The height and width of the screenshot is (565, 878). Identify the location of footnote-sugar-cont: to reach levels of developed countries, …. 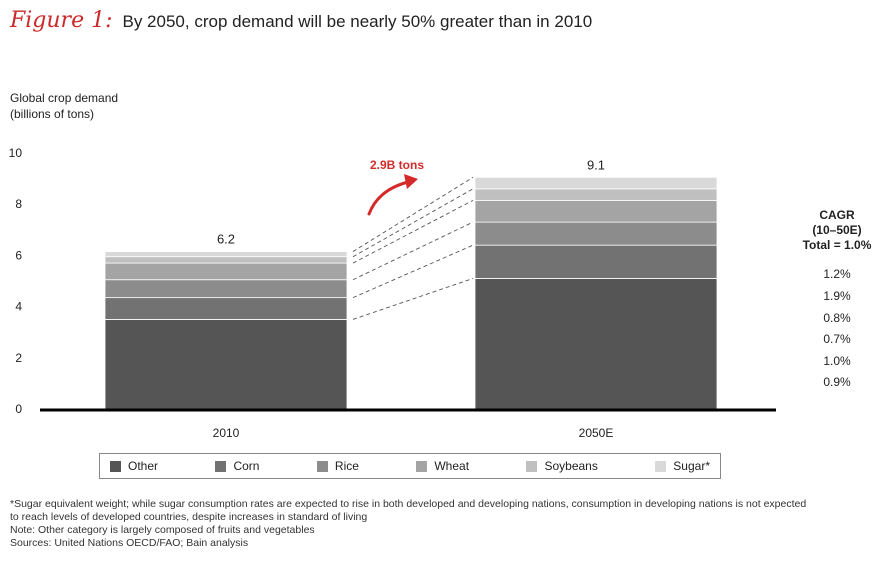
(189, 517).